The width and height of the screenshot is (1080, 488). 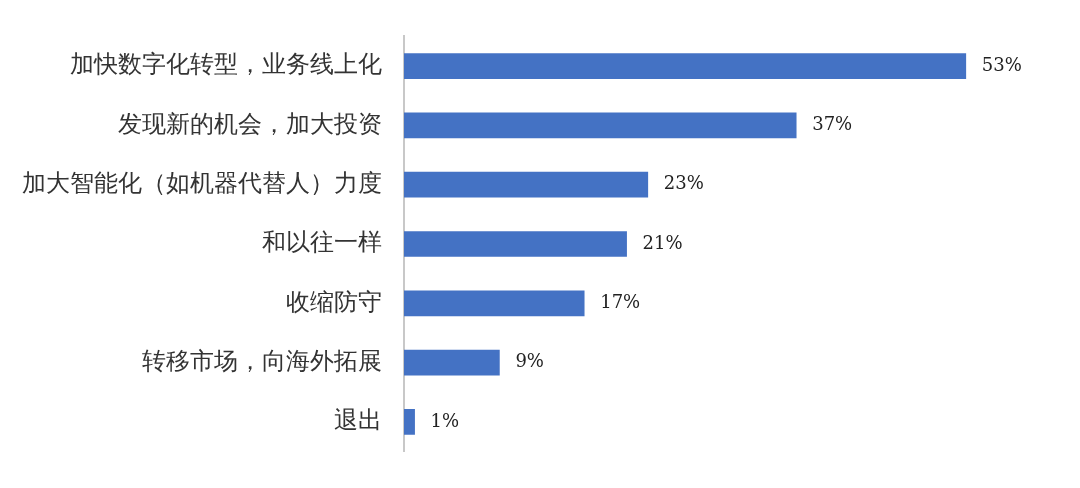 I want to click on y-tick-label: 收缩防守, so click(x=334, y=301).